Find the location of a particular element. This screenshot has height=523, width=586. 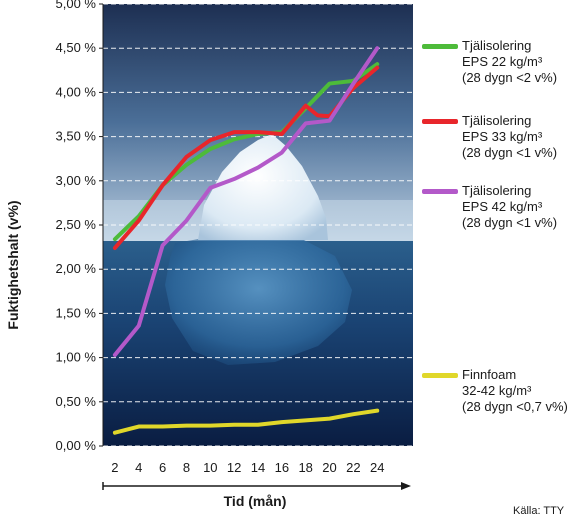

x-axis-arrowhead is located at coordinates (406, 486).